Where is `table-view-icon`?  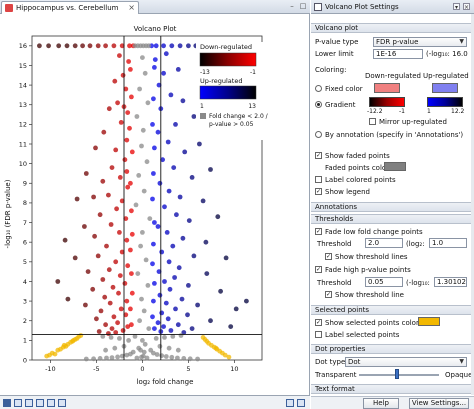
table-view-icon is located at coordinates (18, 403).